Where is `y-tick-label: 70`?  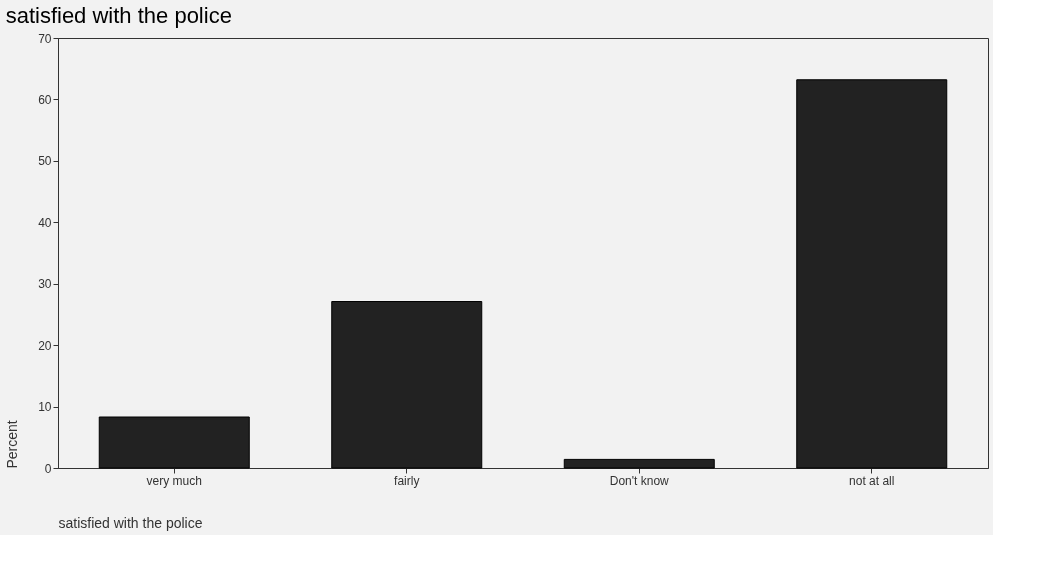 y-tick-label: 70 is located at coordinates (45, 38).